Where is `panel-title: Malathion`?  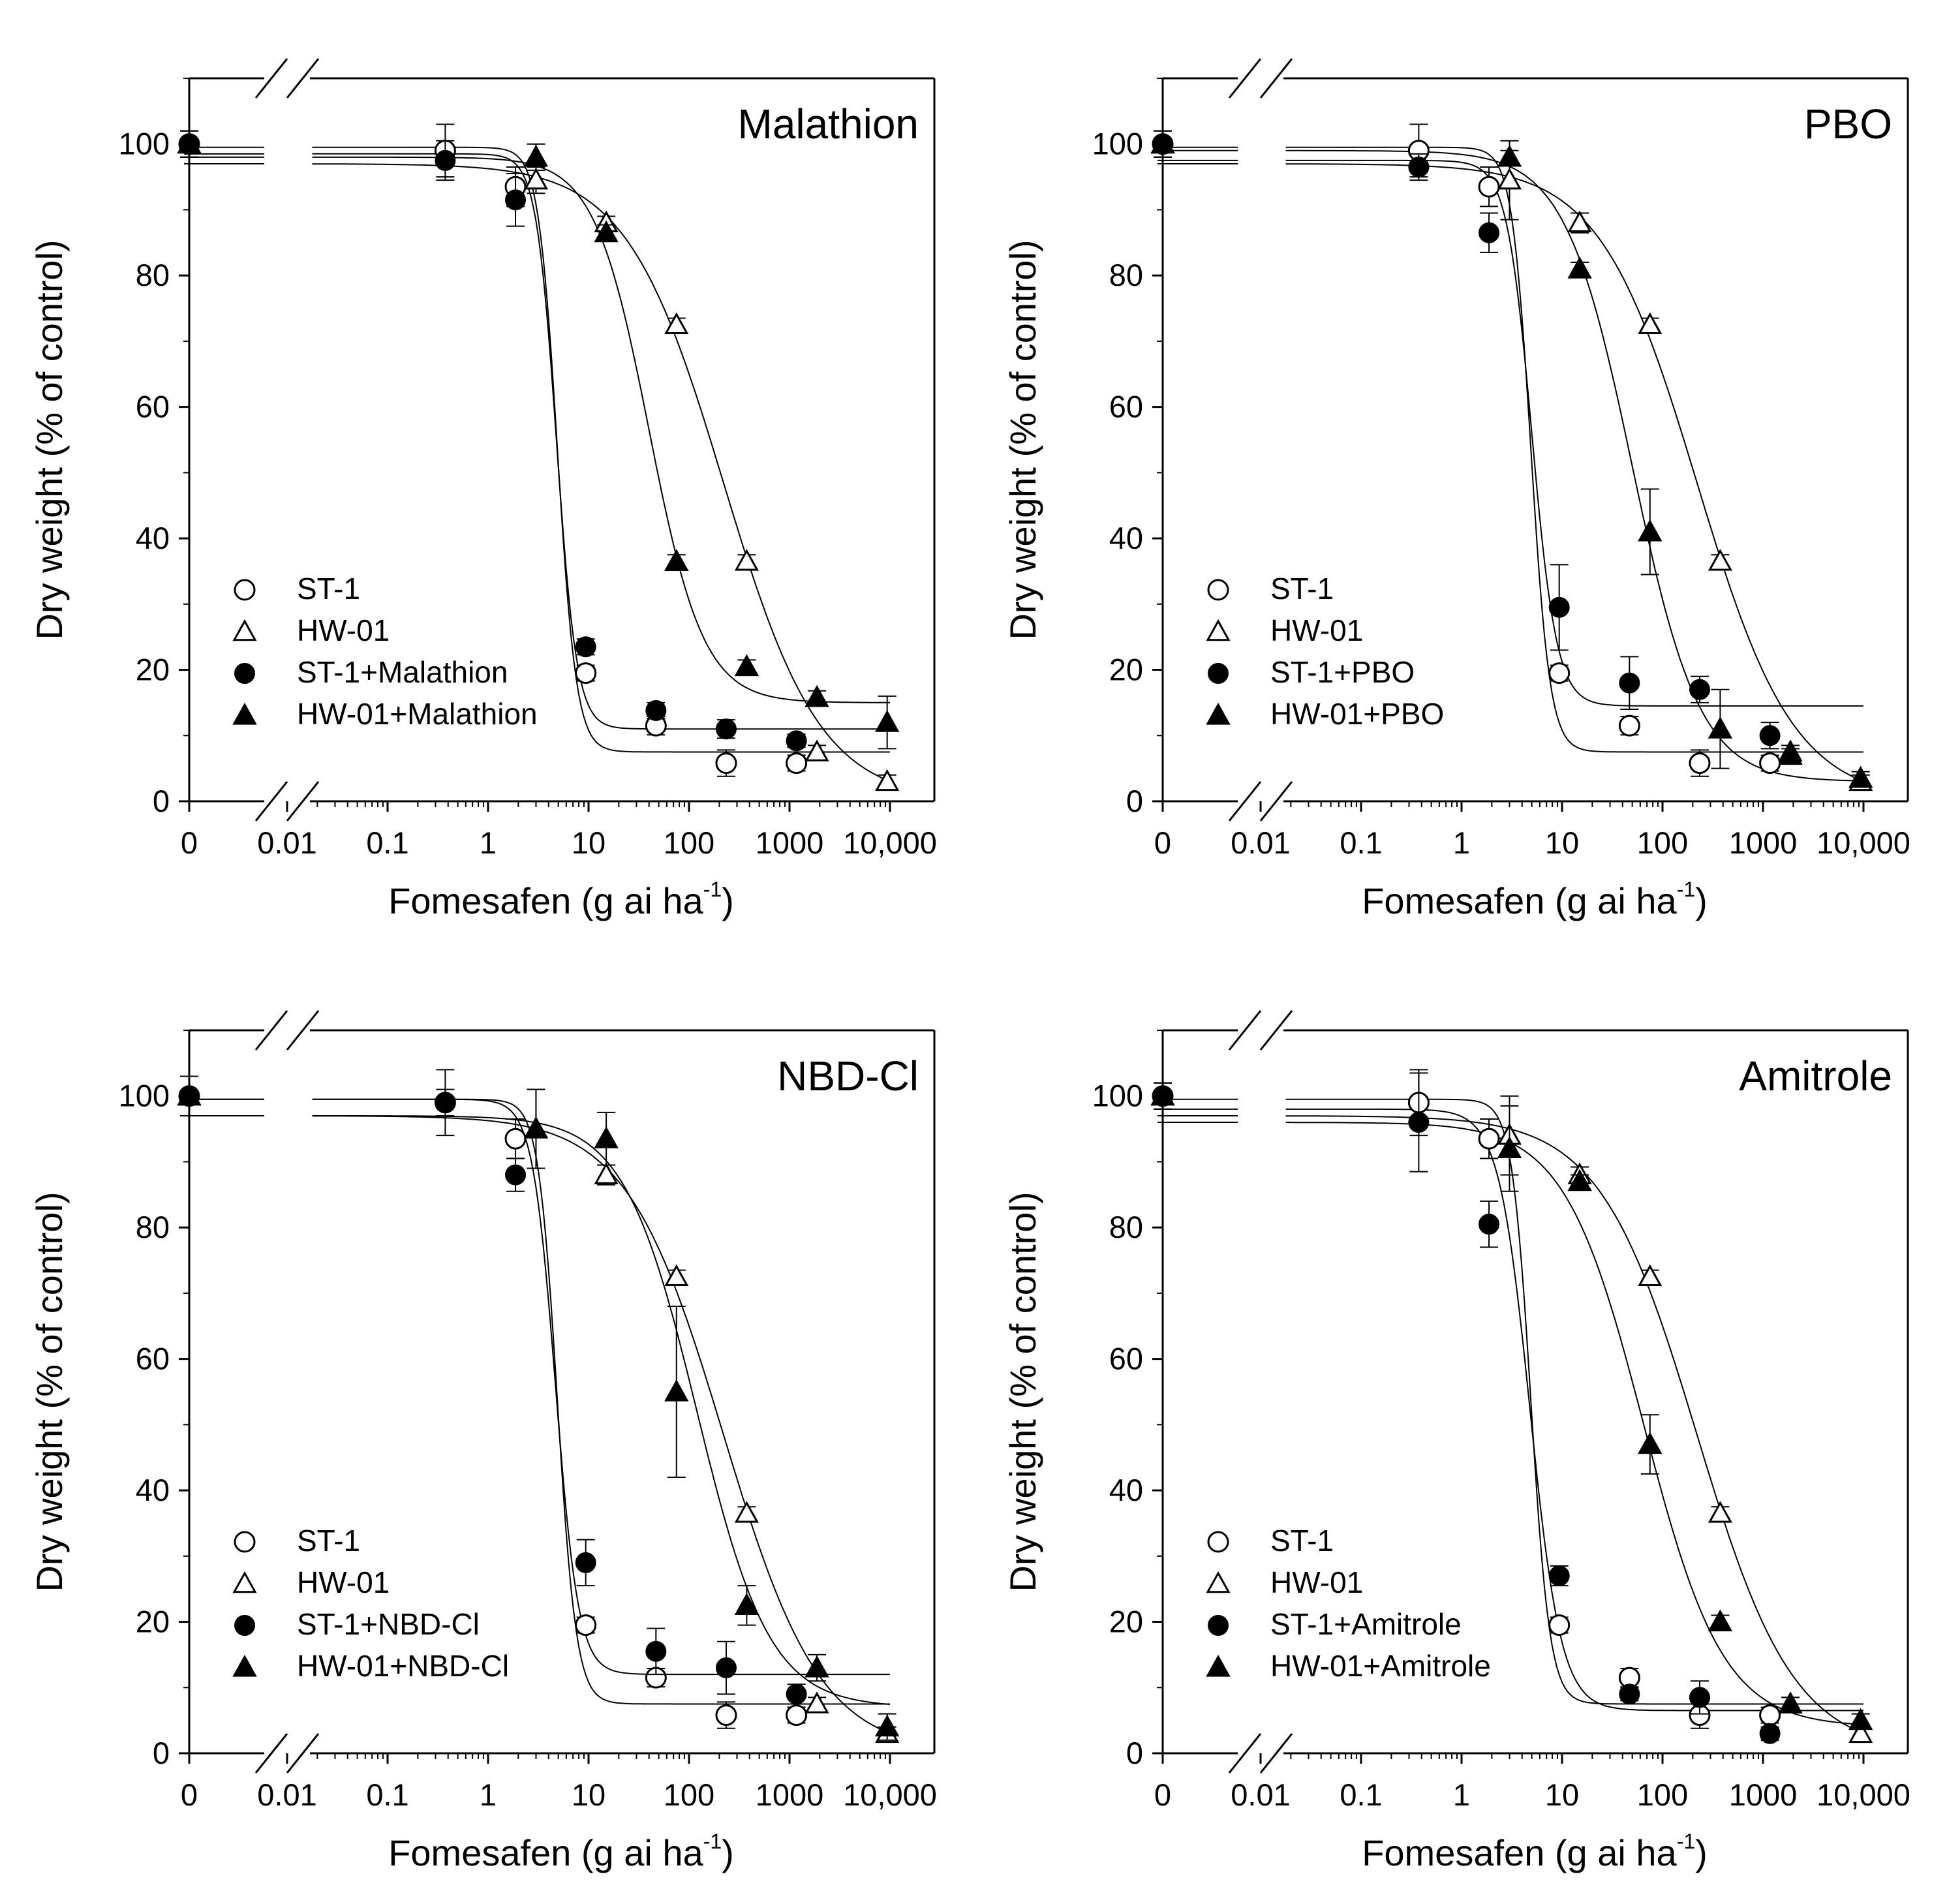 panel-title: Malathion is located at coordinates (828, 124).